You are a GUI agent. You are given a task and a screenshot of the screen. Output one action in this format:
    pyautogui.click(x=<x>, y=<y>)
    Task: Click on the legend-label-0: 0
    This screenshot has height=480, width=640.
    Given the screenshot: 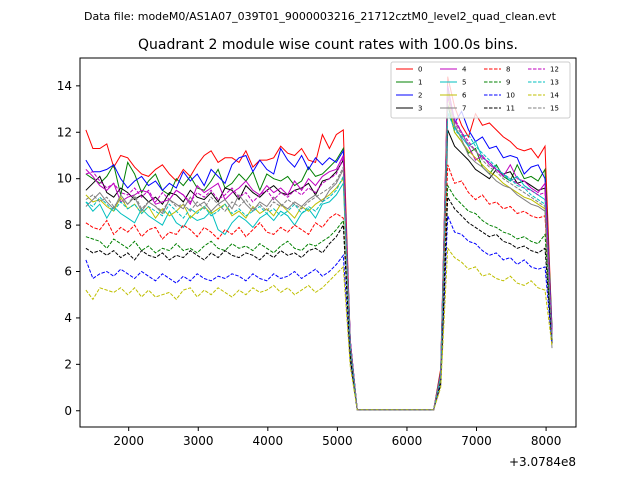 What is the action you would take?
    pyautogui.click(x=420, y=70)
    